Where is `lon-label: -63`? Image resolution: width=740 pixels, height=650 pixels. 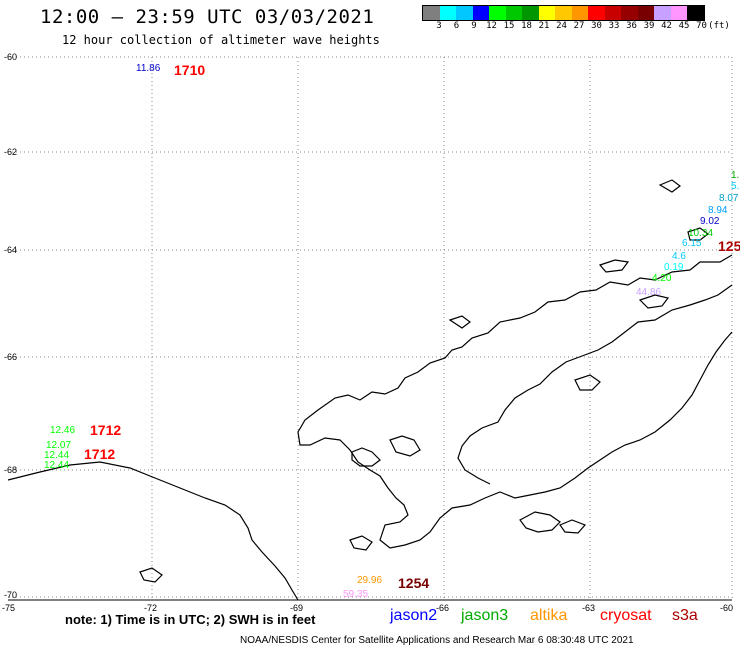
lon-label: -63 is located at coordinates (589, 608).